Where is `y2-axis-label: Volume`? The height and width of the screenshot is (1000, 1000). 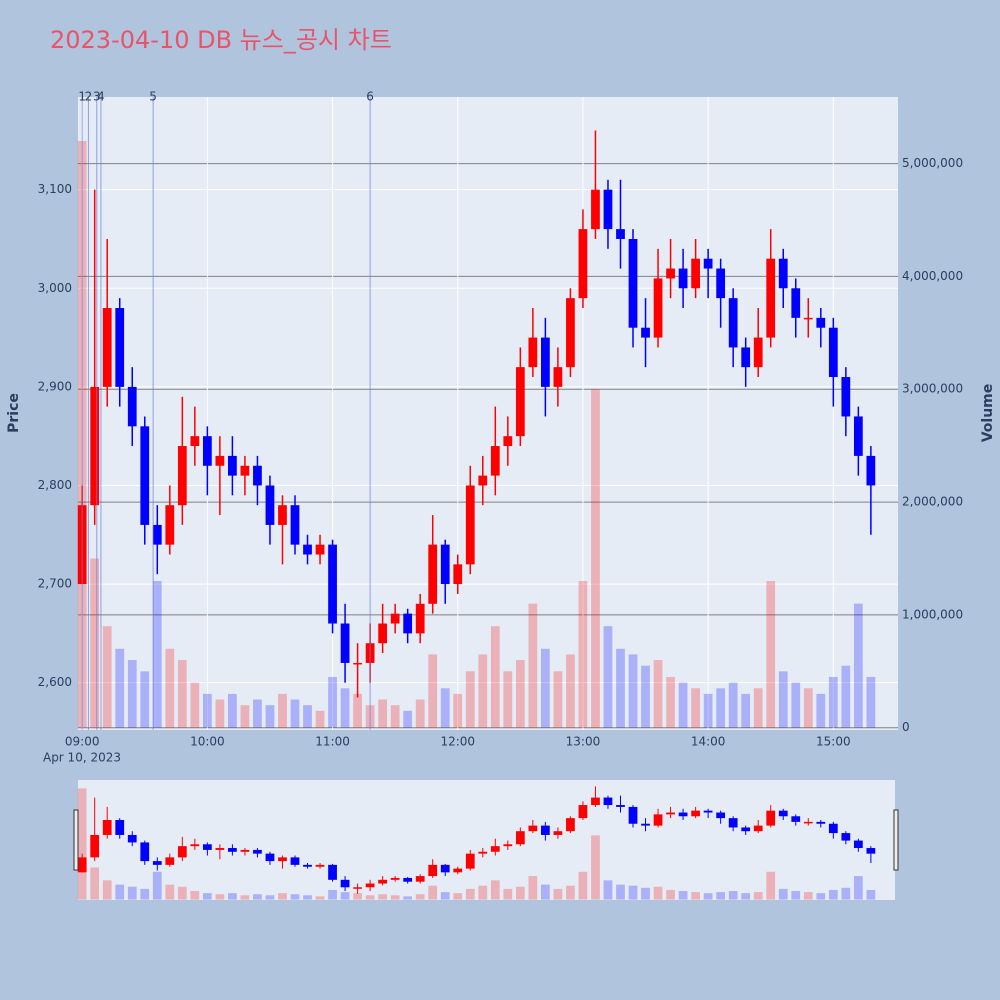
y2-axis-label: Volume is located at coordinates (988, 413).